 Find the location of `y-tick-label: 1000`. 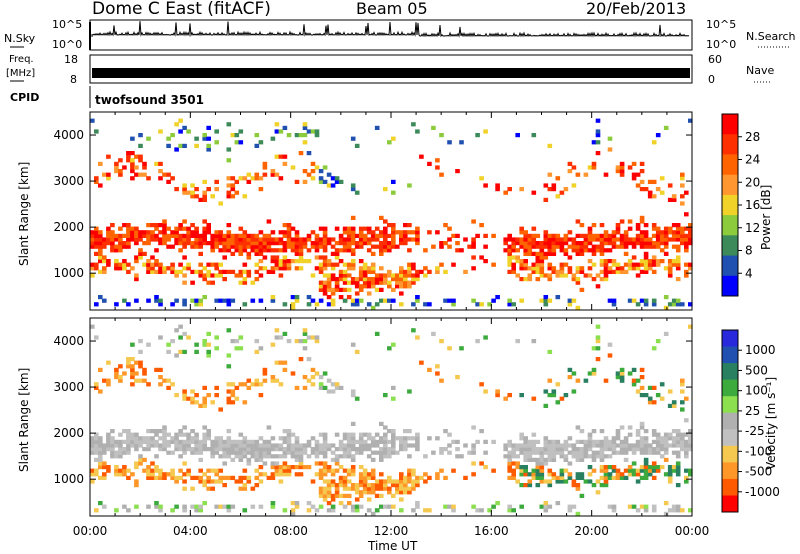

y-tick-label: 1000 is located at coordinates (68, 479).